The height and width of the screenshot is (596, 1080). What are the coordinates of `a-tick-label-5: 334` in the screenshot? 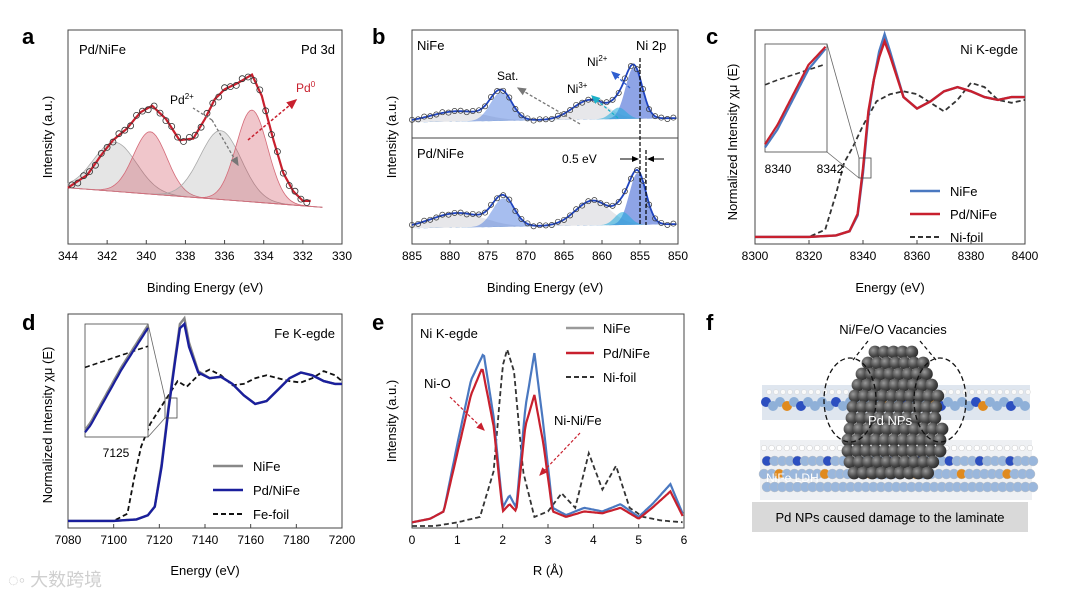 It's located at (264, 256).